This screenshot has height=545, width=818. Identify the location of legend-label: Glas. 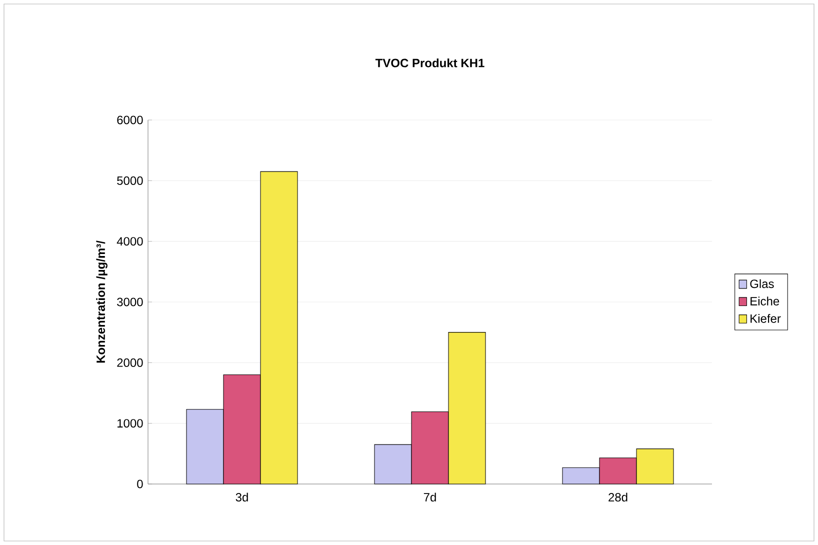
(762, 283).